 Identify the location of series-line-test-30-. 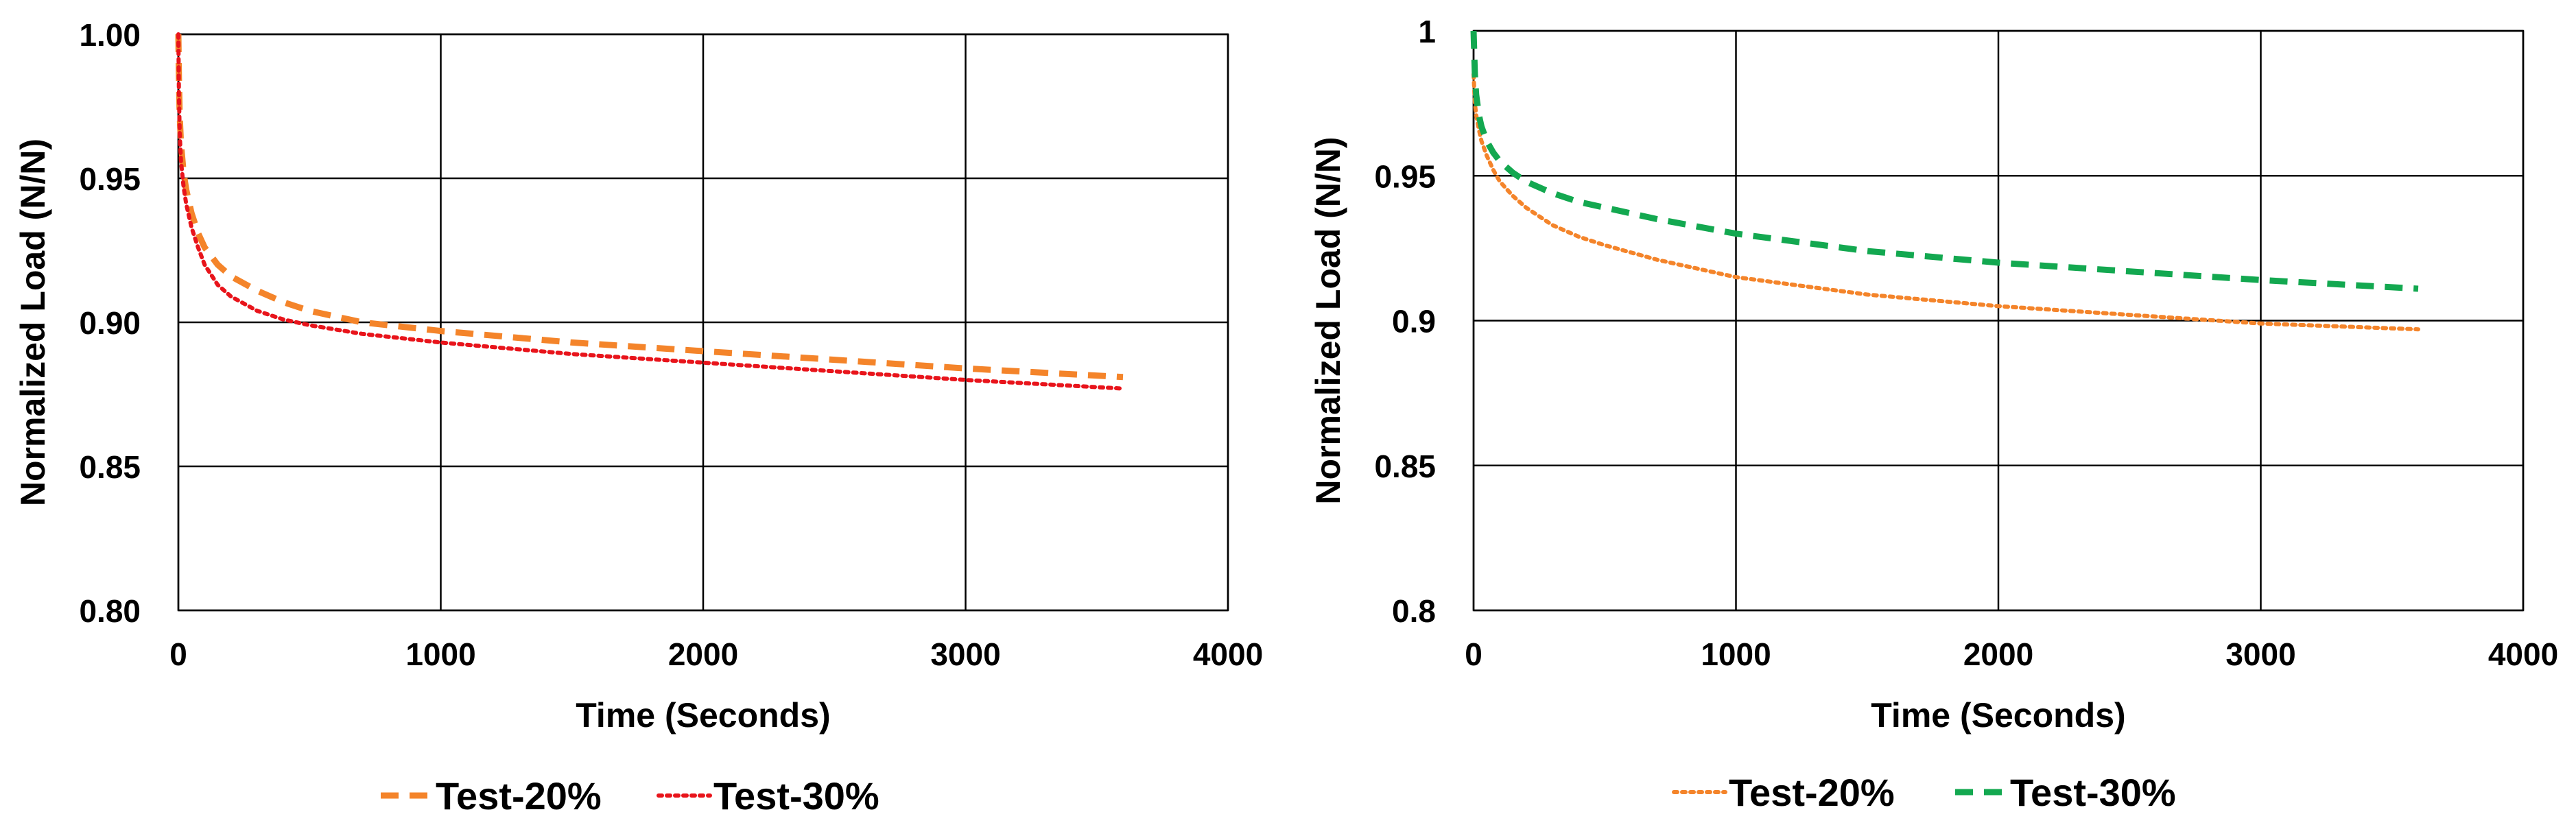
(1944, 161).